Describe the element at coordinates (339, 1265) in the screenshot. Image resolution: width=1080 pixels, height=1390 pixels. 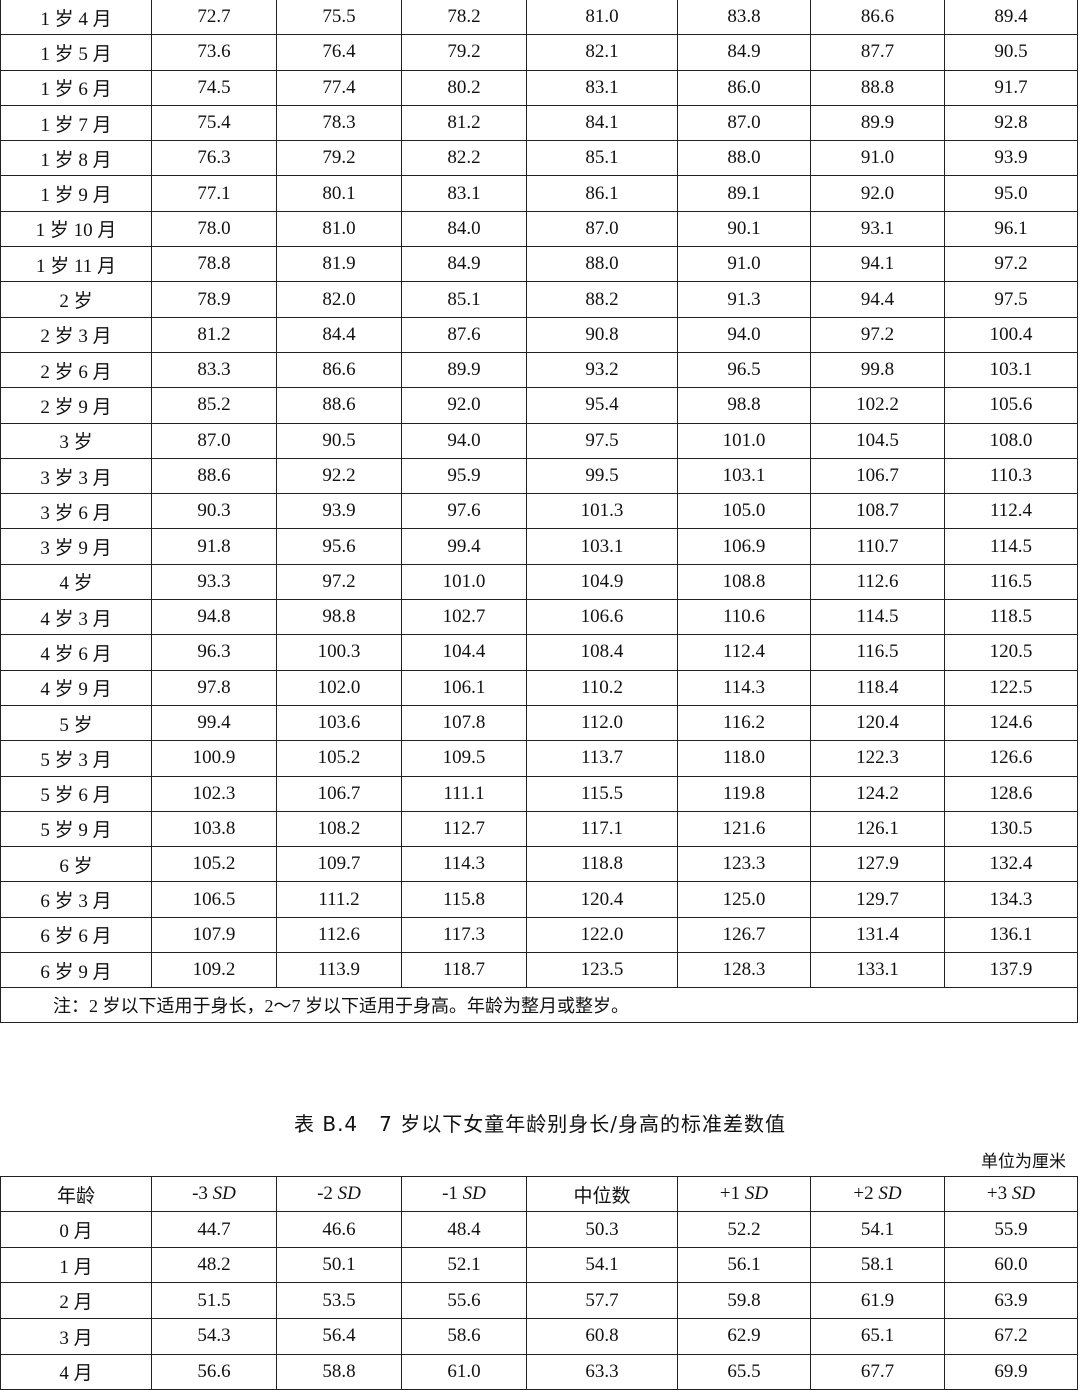
I see `value-cell: 50.1` at that location.